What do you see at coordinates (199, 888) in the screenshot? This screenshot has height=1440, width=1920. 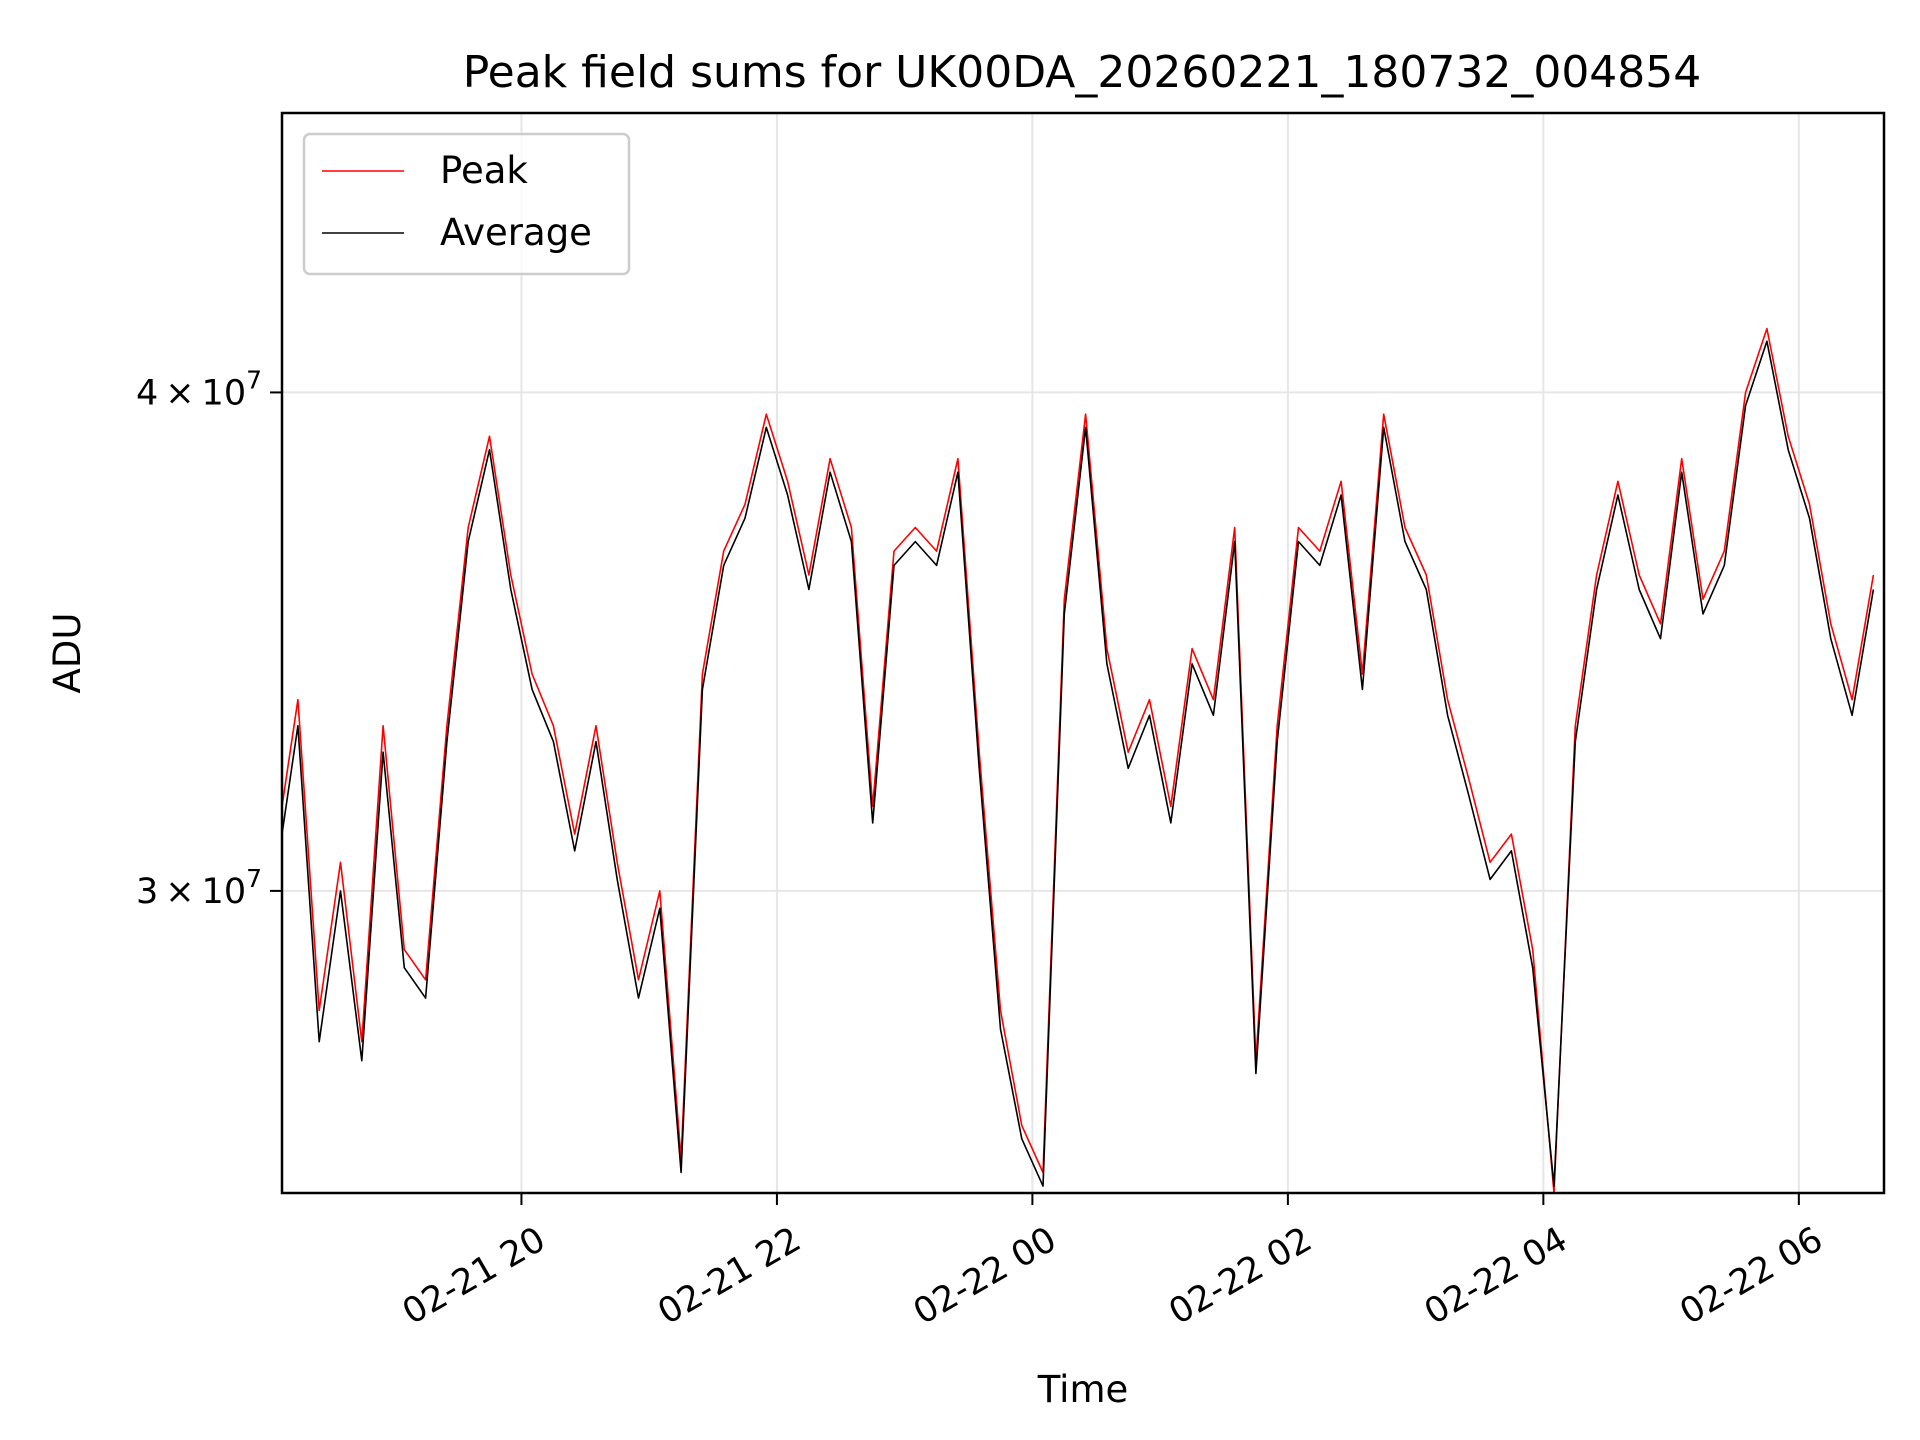 I see `y-tick-label: 3 × 10⁷` at bounding box center [199, 888].